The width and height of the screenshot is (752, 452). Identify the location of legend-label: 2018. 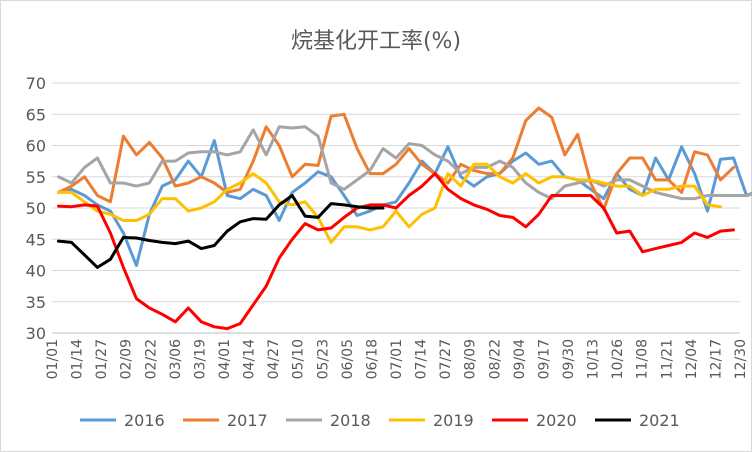
(350, 420).